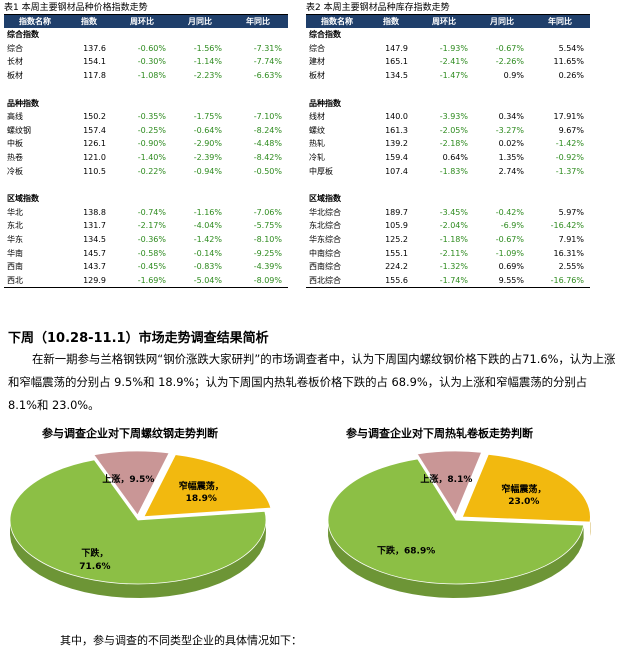 This screenshot has height=655, width=621. Describe the element at coordinates (444, 21) in the screenshot. I see `stock-index-col-header: 周环比` at that location.